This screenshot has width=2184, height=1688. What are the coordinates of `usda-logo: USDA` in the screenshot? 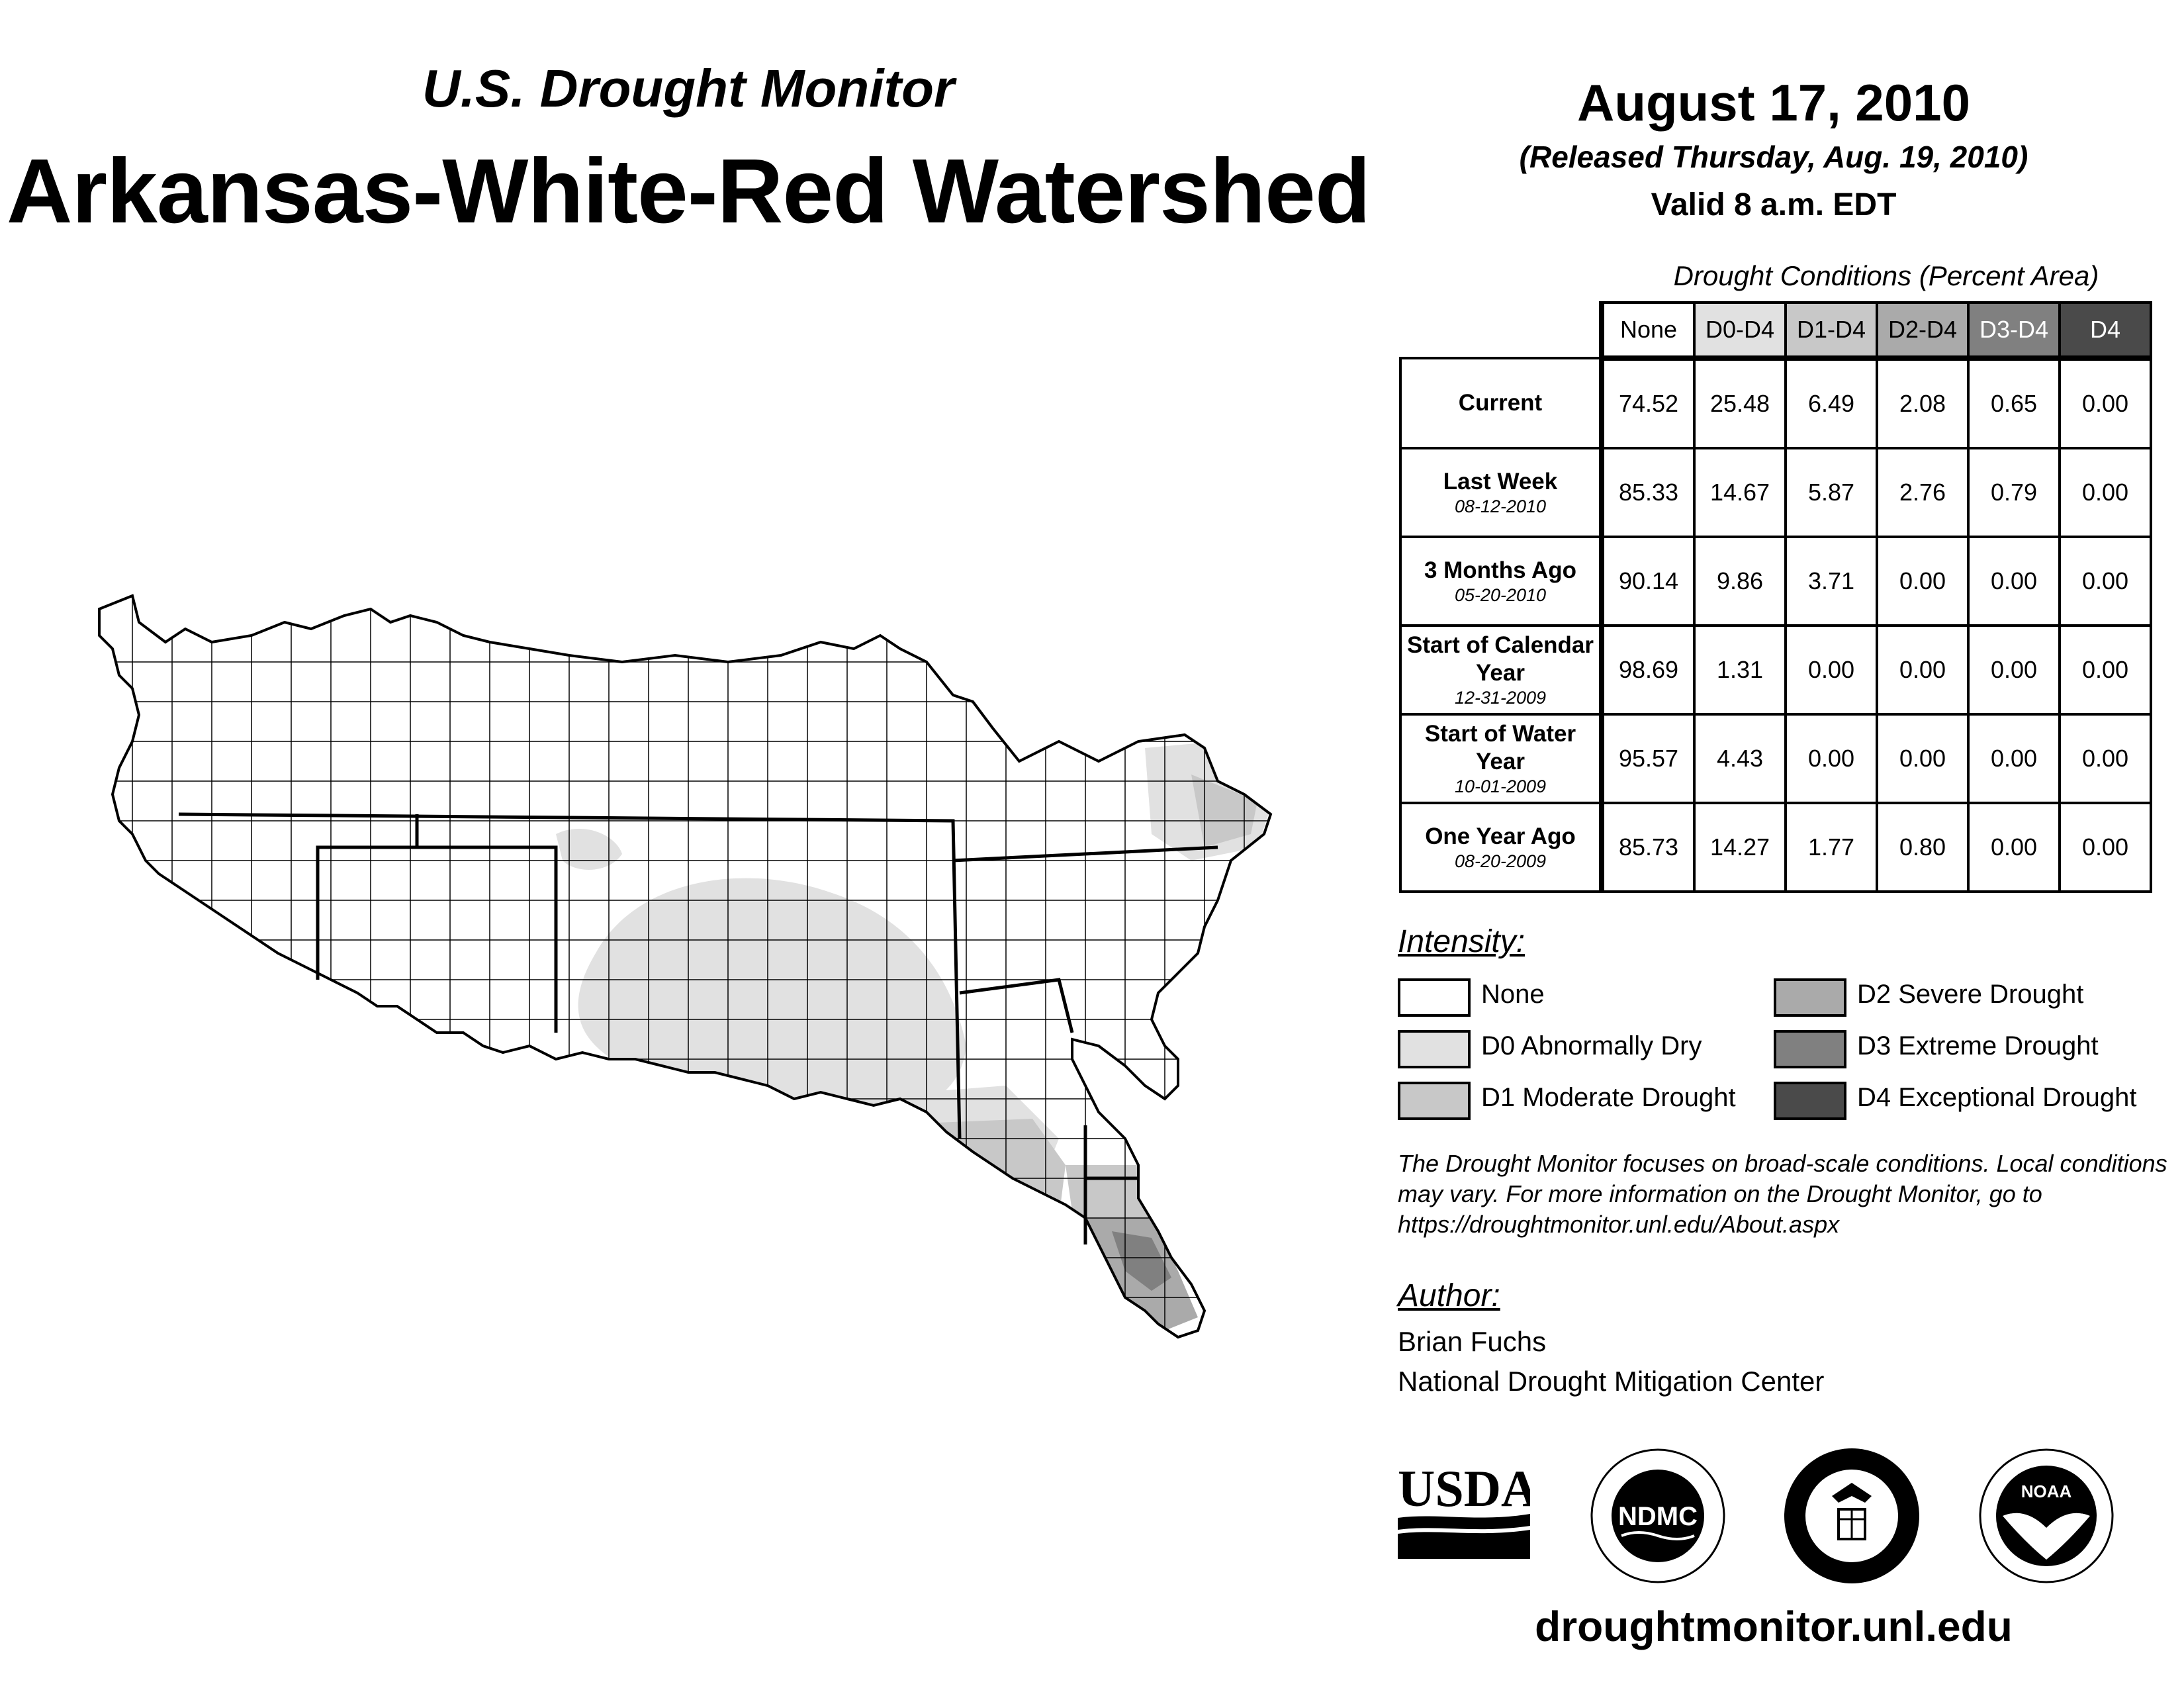 It's located at (1464, 1509).